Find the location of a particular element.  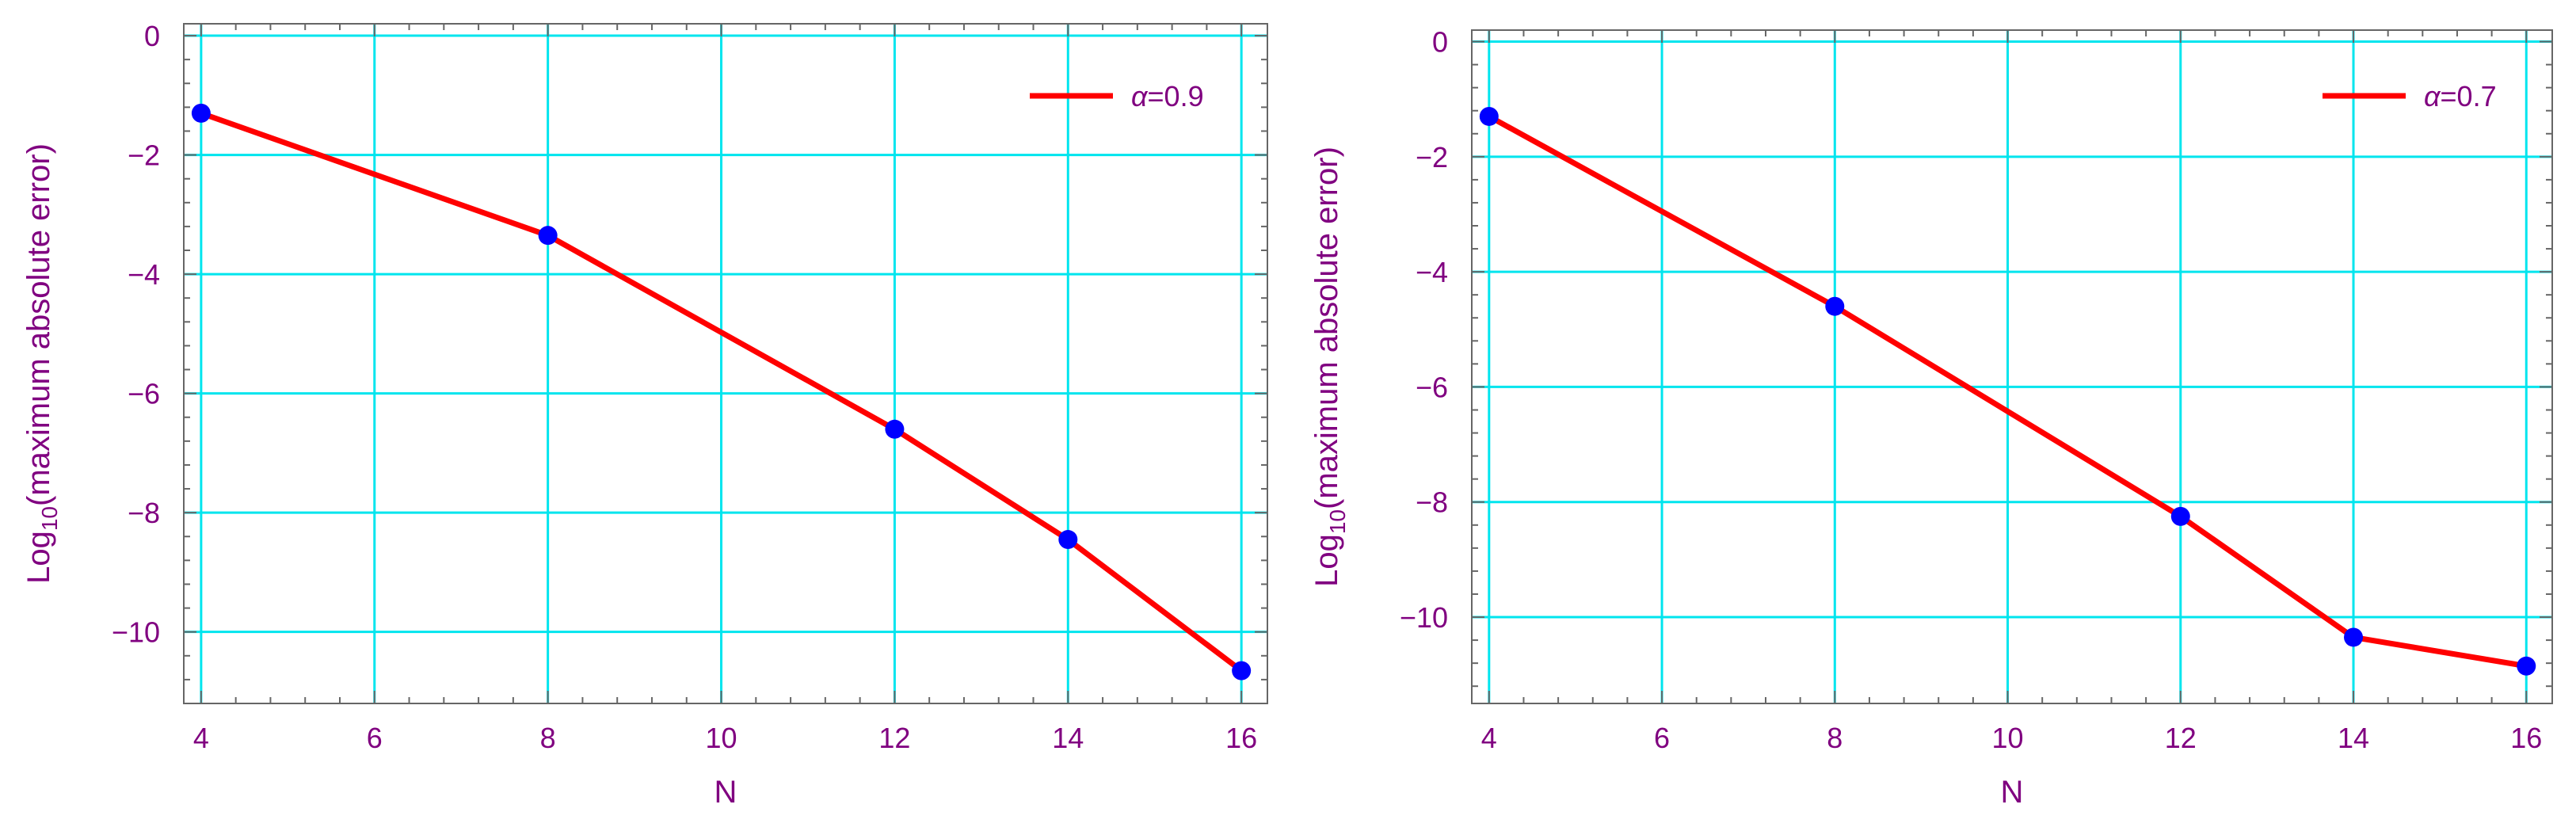

legend-label-value: =0.7 is located at coordinates (2469, 96).